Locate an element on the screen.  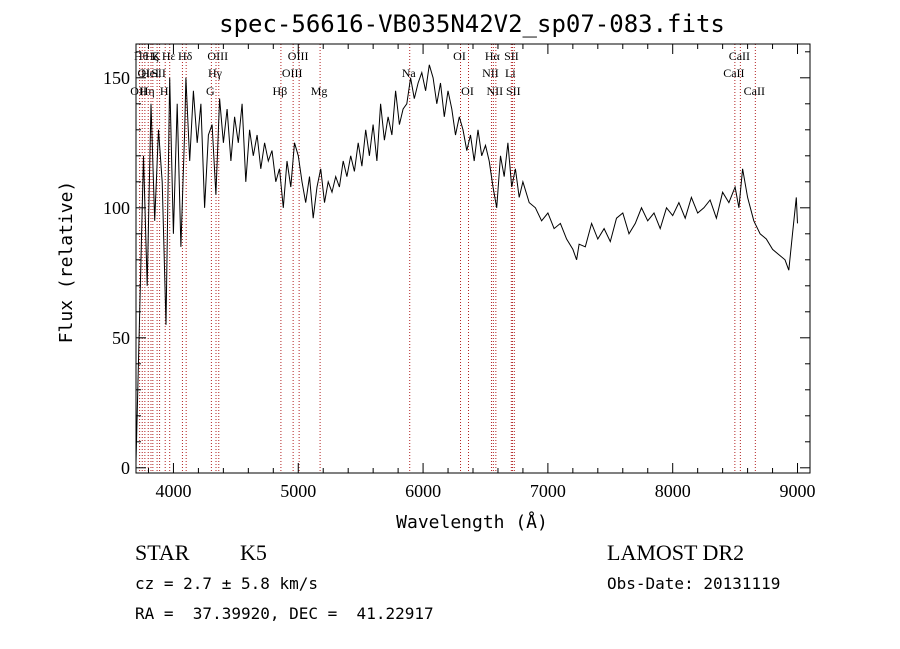
x-tick-label: 6000 is located at coordinates (423, 491).